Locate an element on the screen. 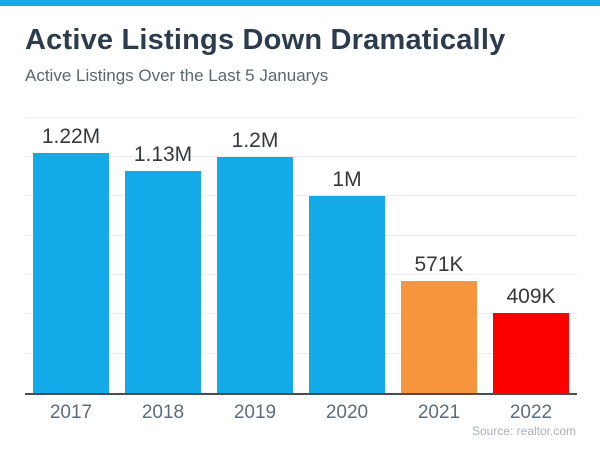 Image resolution: width=600 pixels, height=450 pixels. bar-column: 1.2M is located at coordinates (255, 251).